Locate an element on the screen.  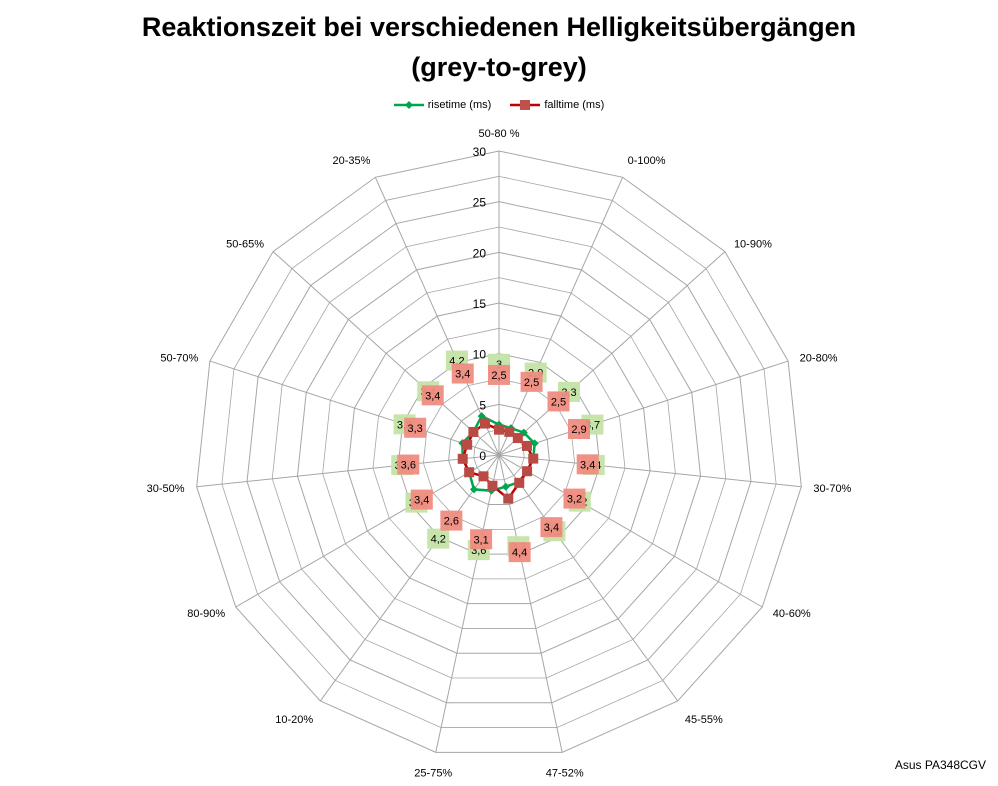
chart-title-line2: (grey-to-grey) is located at coordinates (499, 67).